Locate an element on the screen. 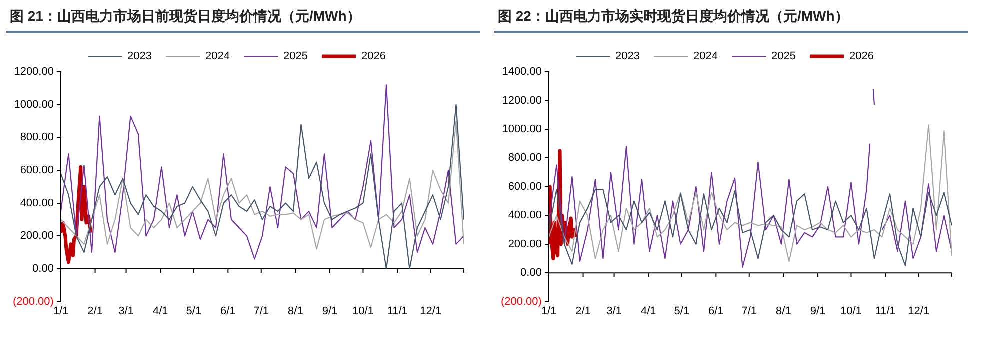 Image resolution: width=988 pixels, height=340 pixels. chart-title: 图 22：山西电力市场实时现货日度均价情况（元/MWh） is located at coordinates (731, 18).